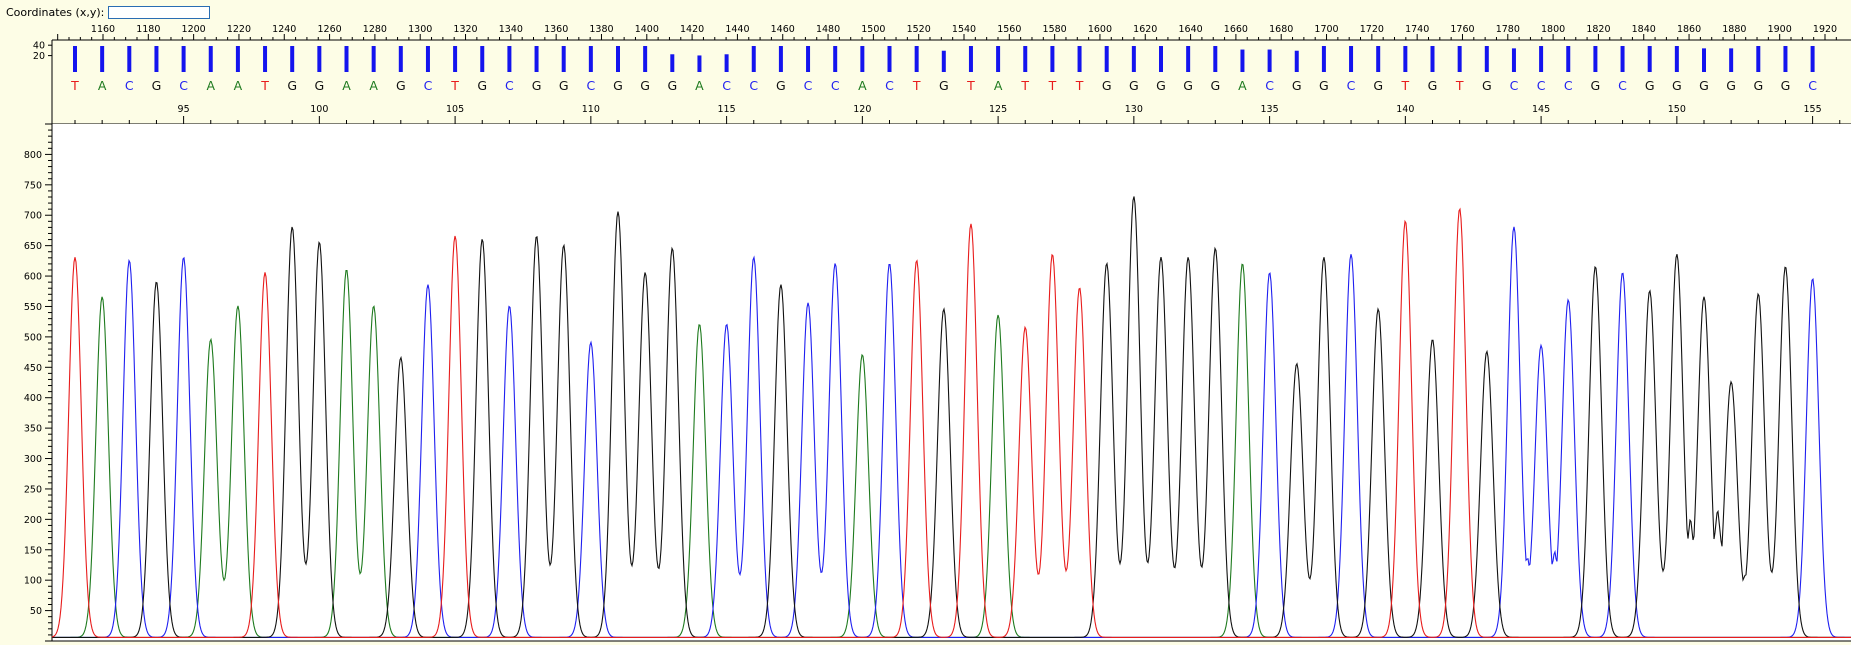  I want to click on position-axis-tick-label: 140, so click(1405, 109).